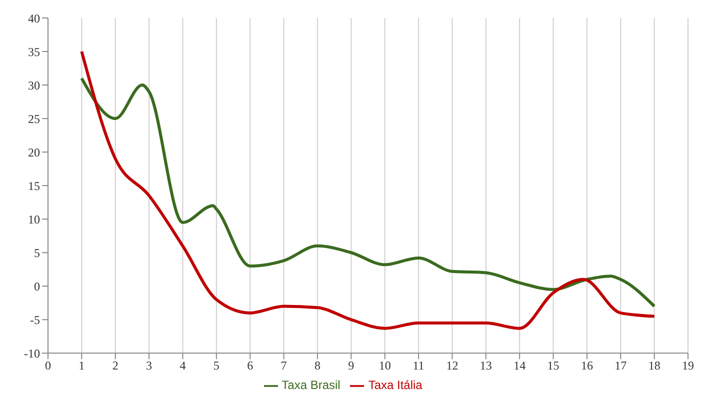  Describe the element at coordinates (311, 385) in the screenshot. I see `legend-label: Taxa Brasil` at that location.